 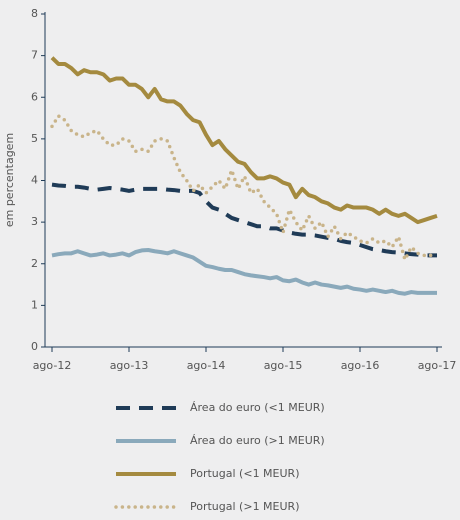 I want to click on x-tick-label: ago-13, so click(x=129, y=365).